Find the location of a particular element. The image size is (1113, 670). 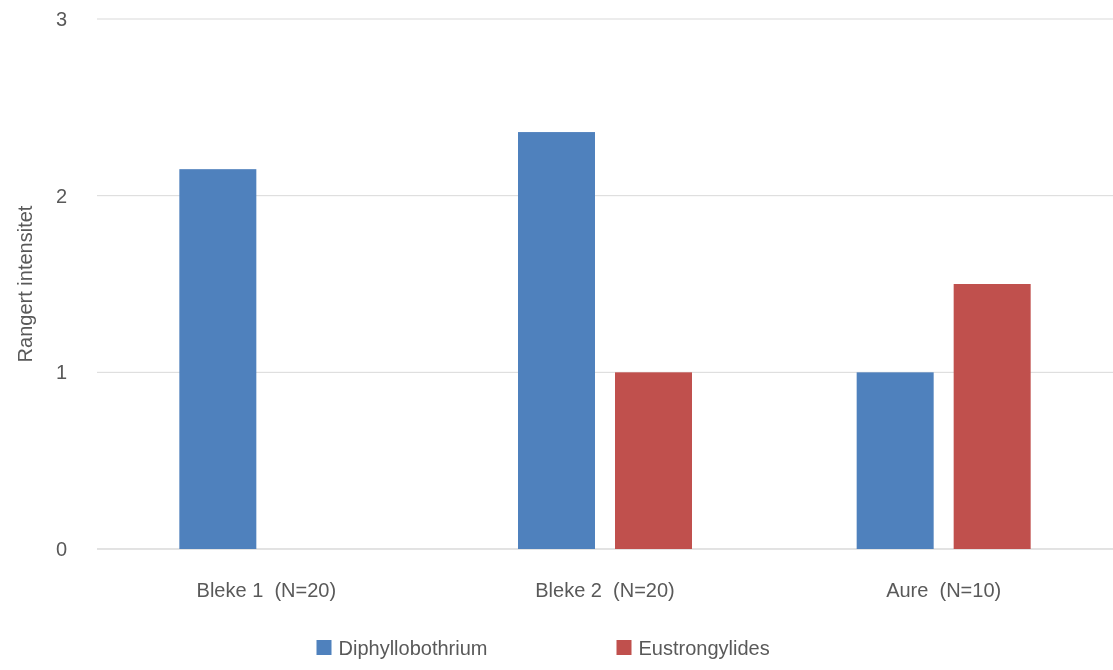

y-tick-label: 0 is located at coordinates (61, 549).